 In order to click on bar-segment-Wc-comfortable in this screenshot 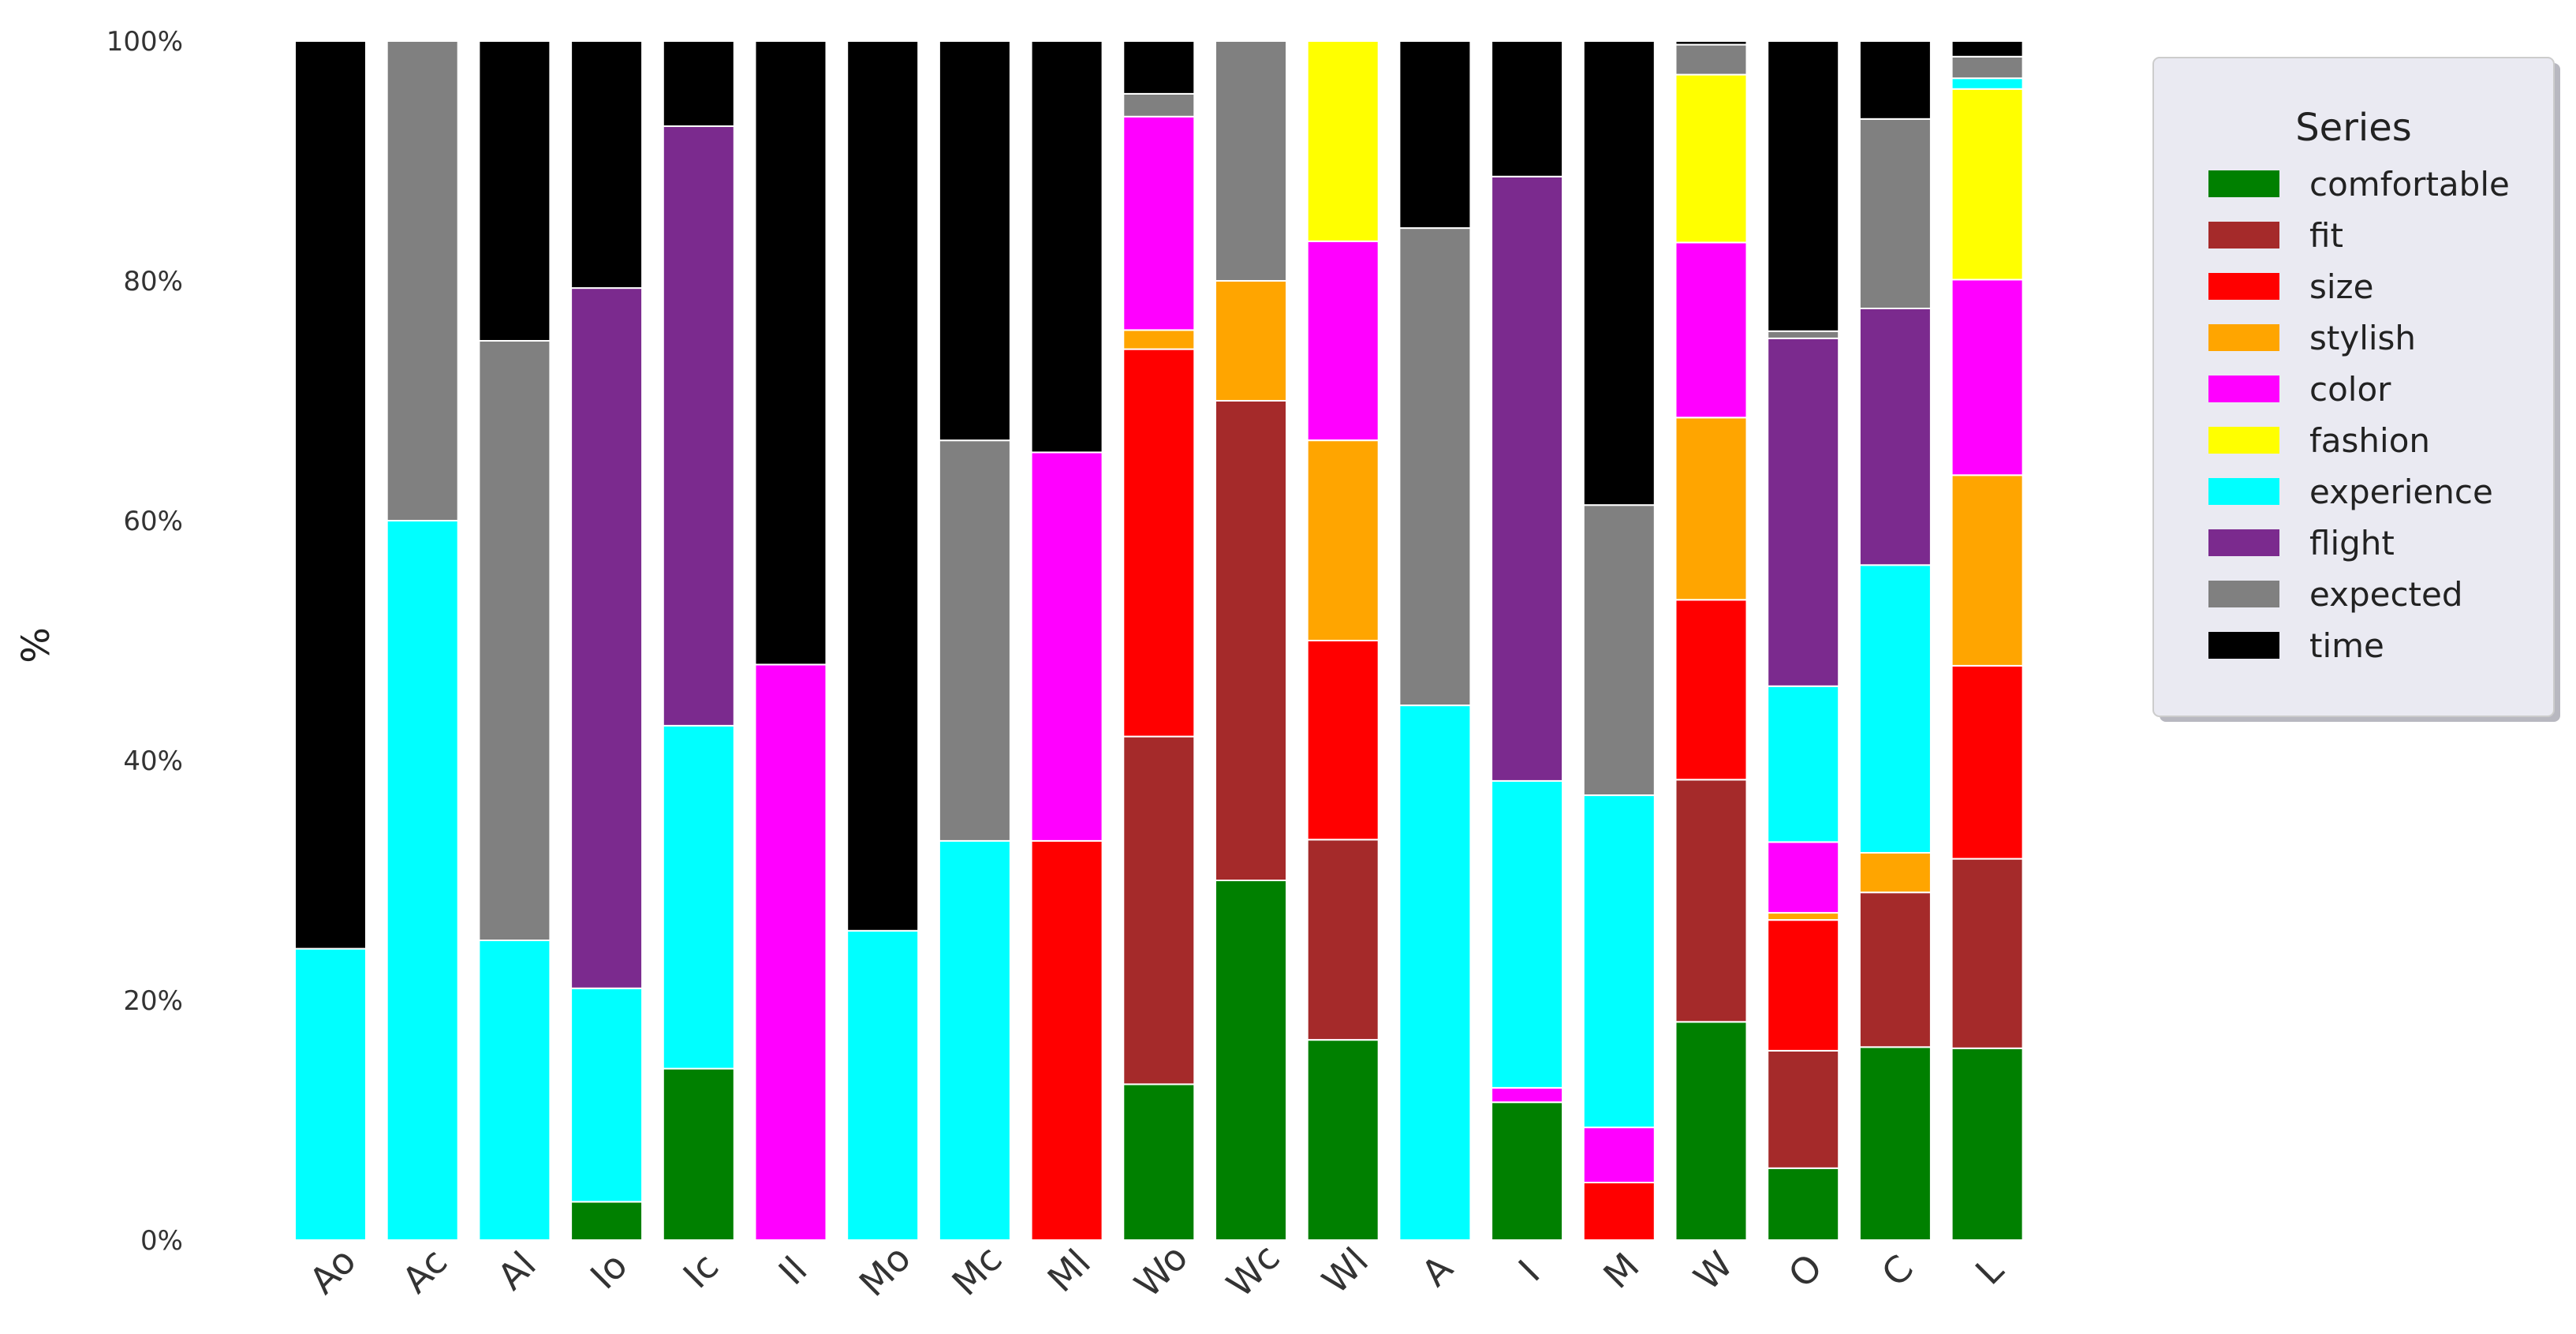, I will do `click(1251, 1061)`.